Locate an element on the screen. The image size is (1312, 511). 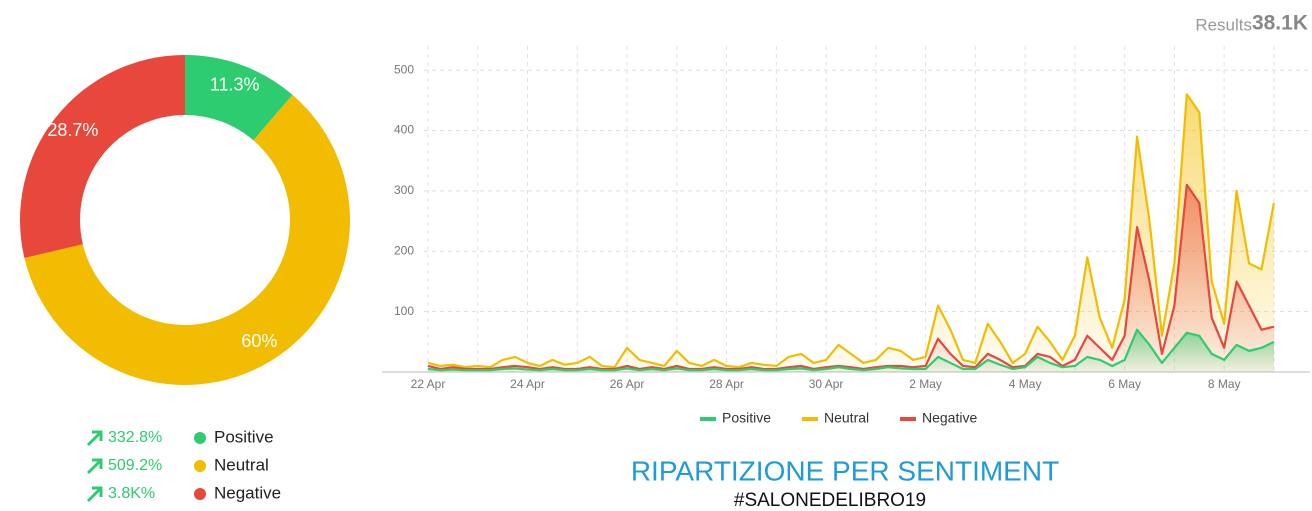
y-tick-label: 400 is located at coordinates (404, 130).